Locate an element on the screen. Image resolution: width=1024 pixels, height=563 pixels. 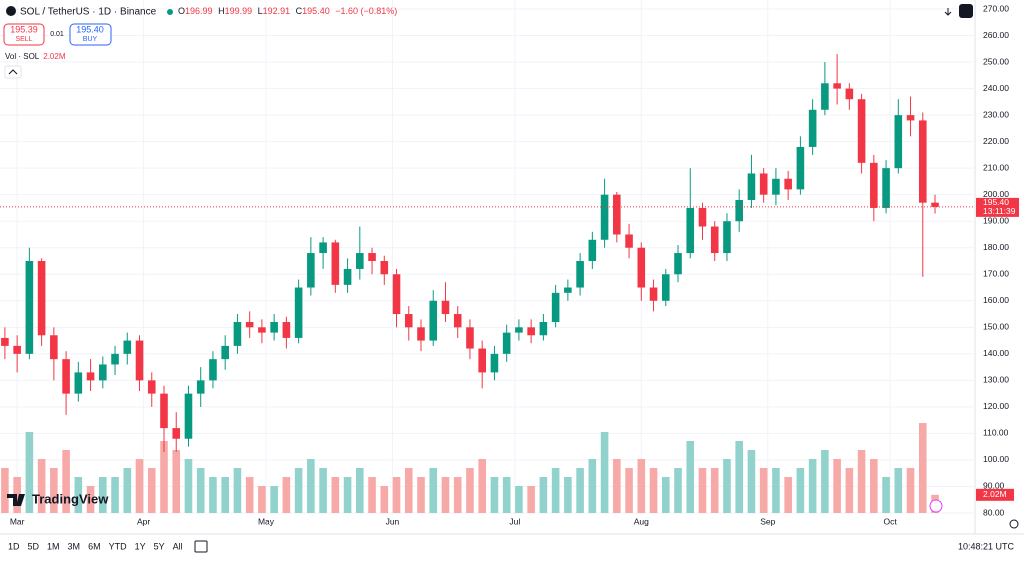
volume-name: Vol · SOL is located at coordinates (22, 56).